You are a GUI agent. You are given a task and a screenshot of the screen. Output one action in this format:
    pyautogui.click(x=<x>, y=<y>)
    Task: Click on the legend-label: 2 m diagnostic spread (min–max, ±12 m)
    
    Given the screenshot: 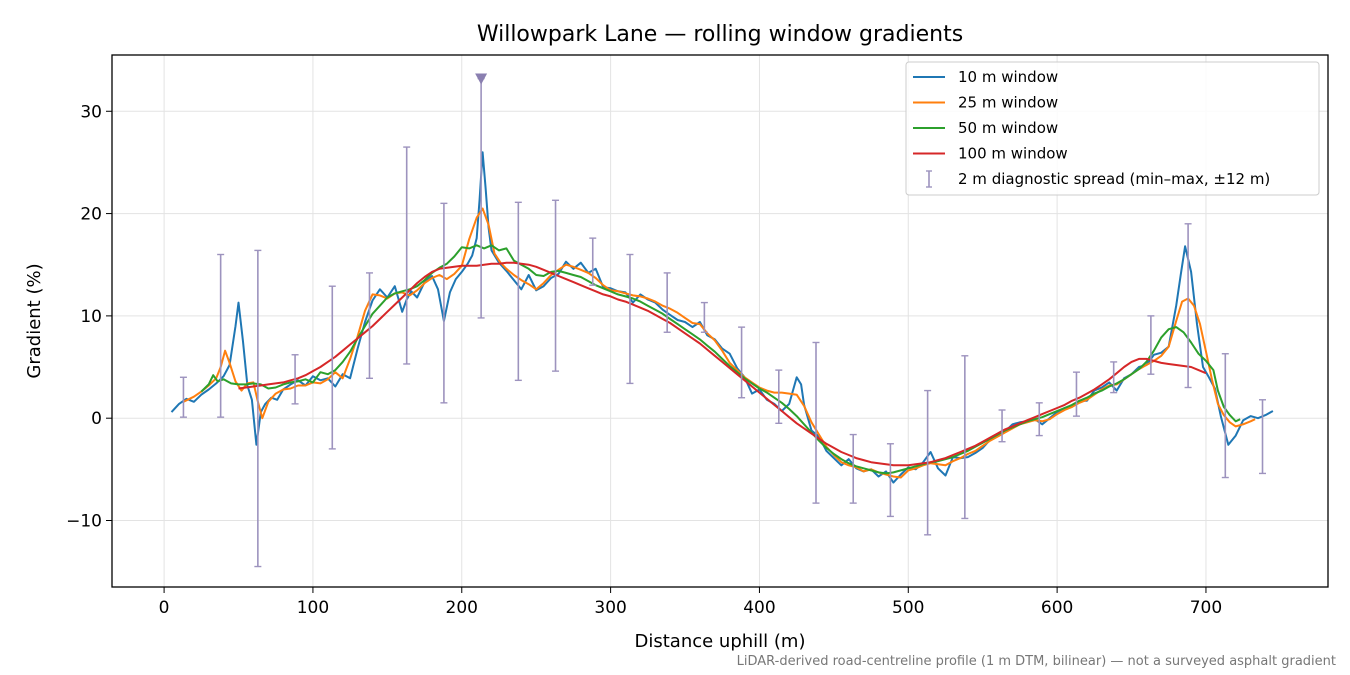 What is the action you would take?
    pyautogui.click(x=1114, y=179)
    